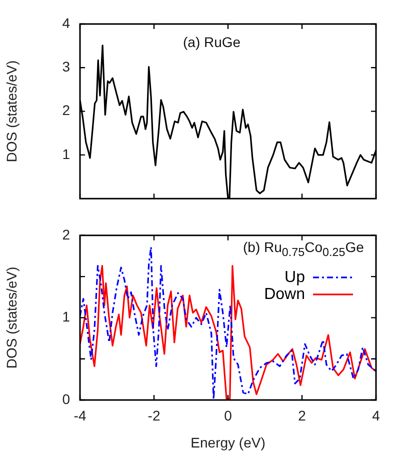 The image size is (399, 456). What do you see at coordinates (228, 415) in the screenshot?
I see `x-tick-label: 0` at bounding box center [228, 415].